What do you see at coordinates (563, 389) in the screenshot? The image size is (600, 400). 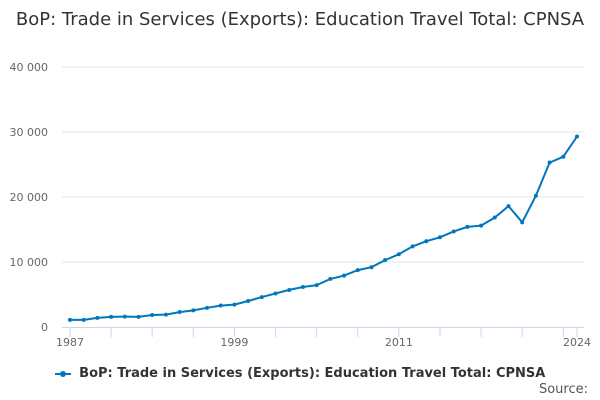 I see `source-label: Source:` at bounding box center [563, 389].